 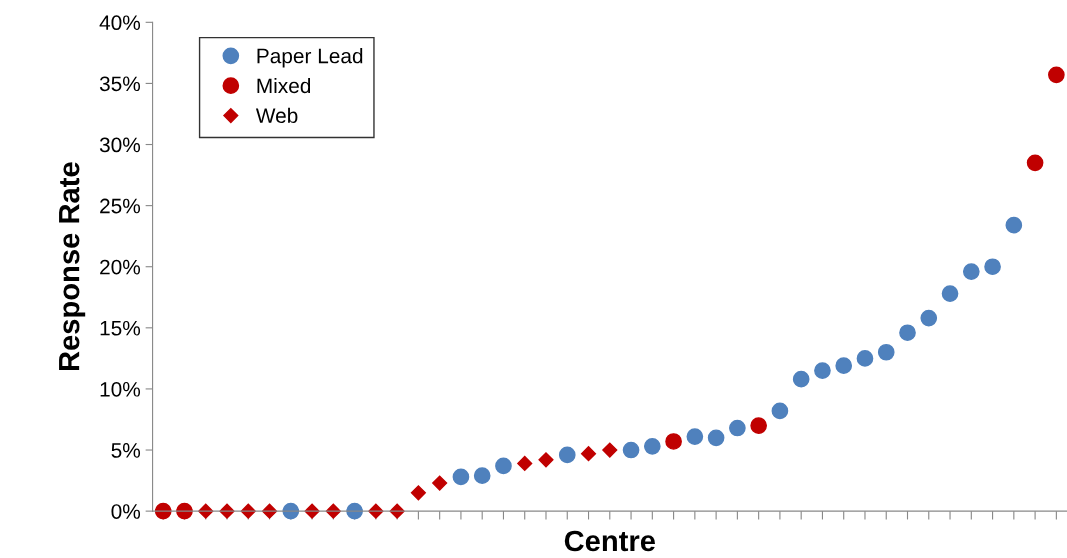 I want to click on y-axis-title: Response Rate, so click(x=72, y=266).